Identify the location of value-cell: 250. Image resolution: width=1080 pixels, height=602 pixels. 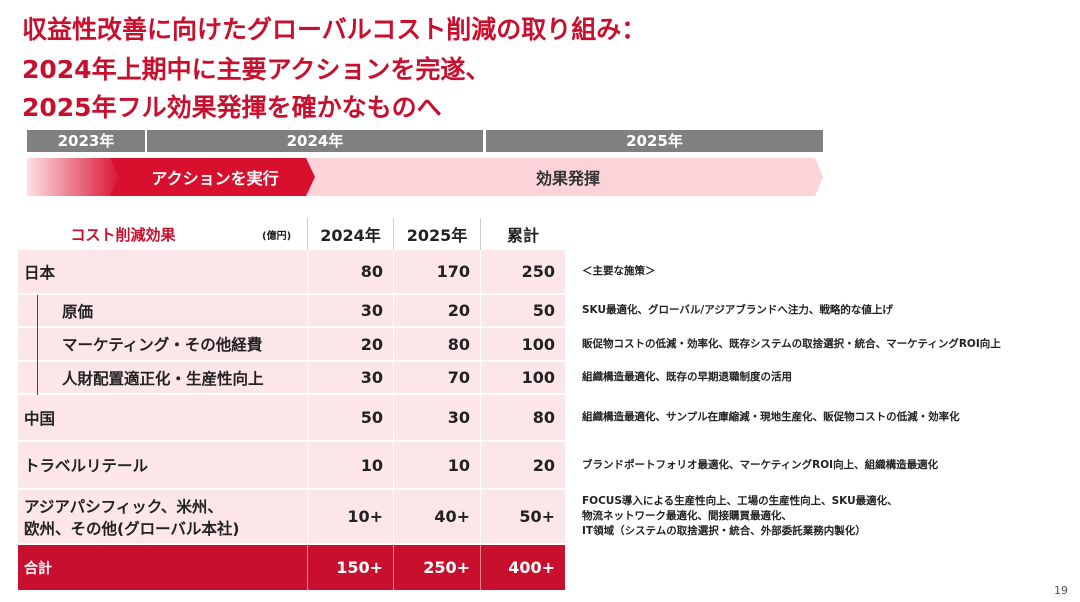
(522, 271).